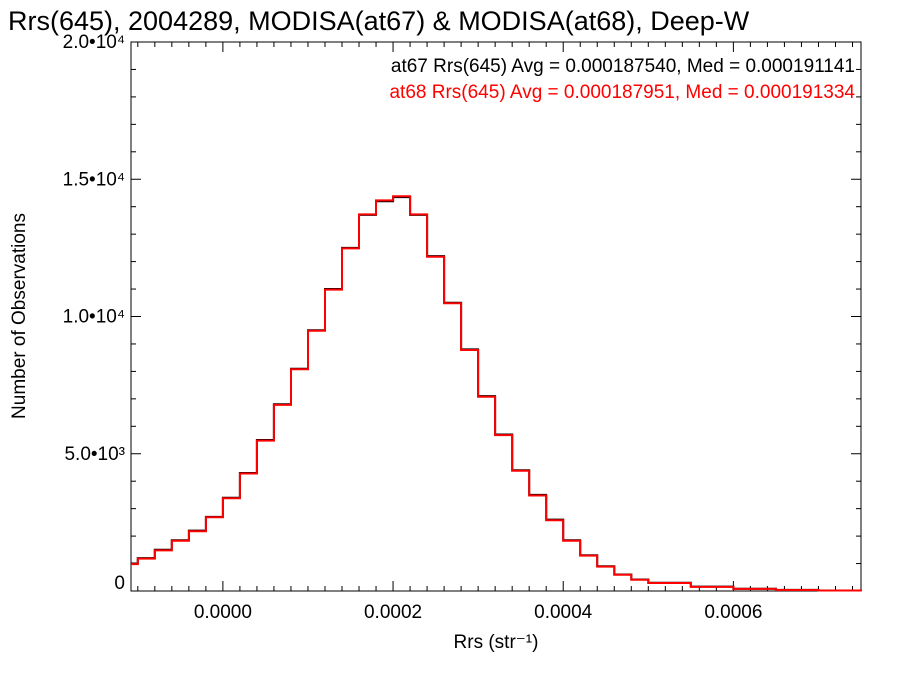  What do you see at coordinates (19, 316) in the screenshot?
I see `y-axis-label: Number of Observations` at bounding box center [19, 316].